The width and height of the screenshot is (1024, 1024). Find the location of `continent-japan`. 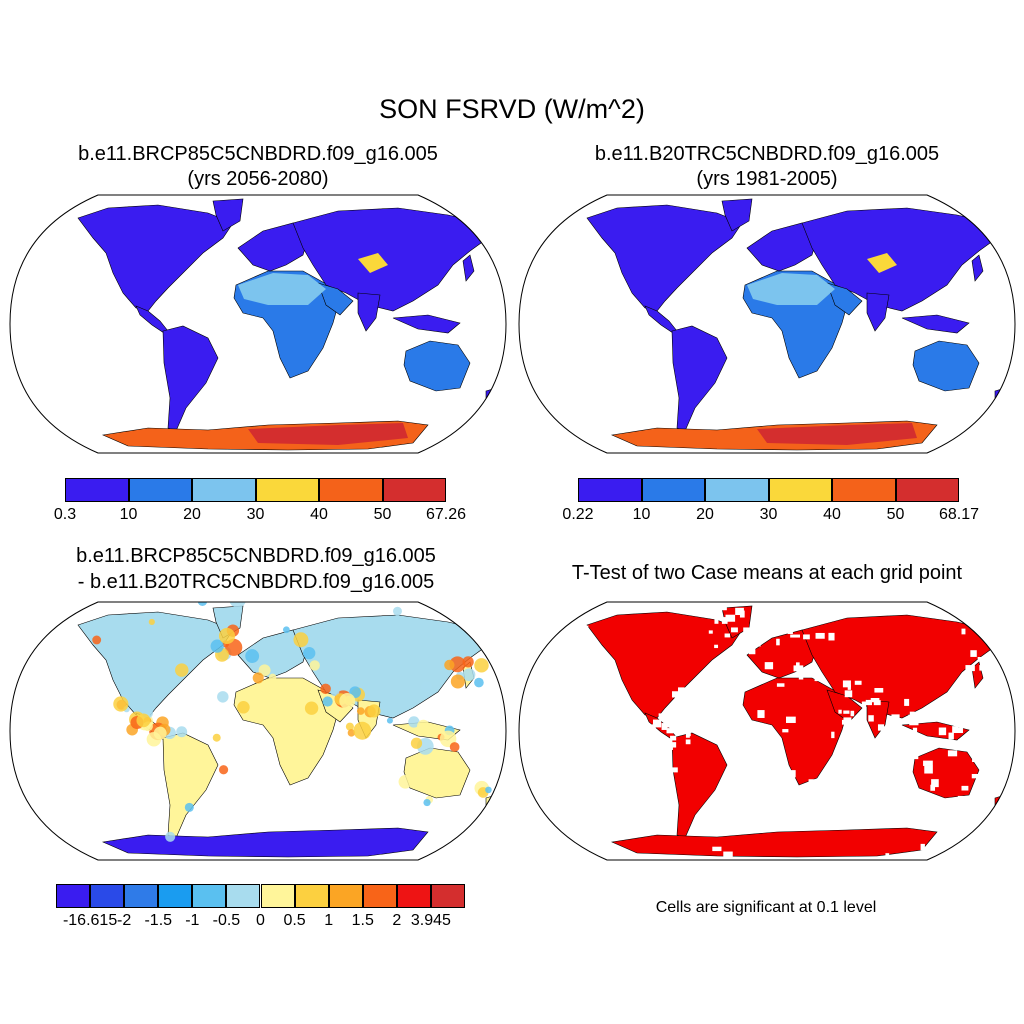

continent-japan is located at coordinates (977, 268).